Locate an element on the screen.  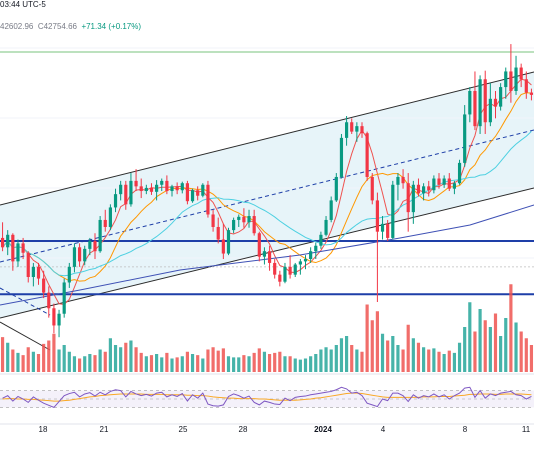
rsi-ma-line is located at coordinates (267, 397).